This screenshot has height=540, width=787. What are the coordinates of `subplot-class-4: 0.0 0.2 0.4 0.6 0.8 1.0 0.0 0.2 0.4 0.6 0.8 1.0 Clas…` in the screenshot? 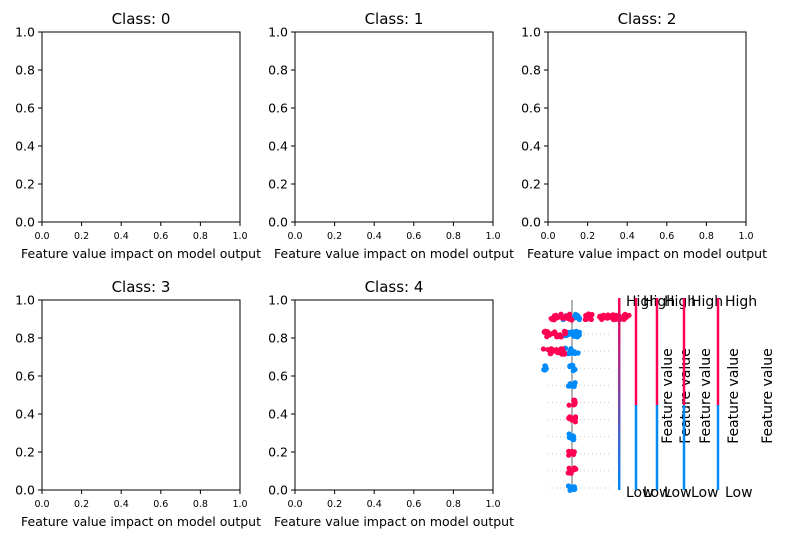 It's located at (391, 403).